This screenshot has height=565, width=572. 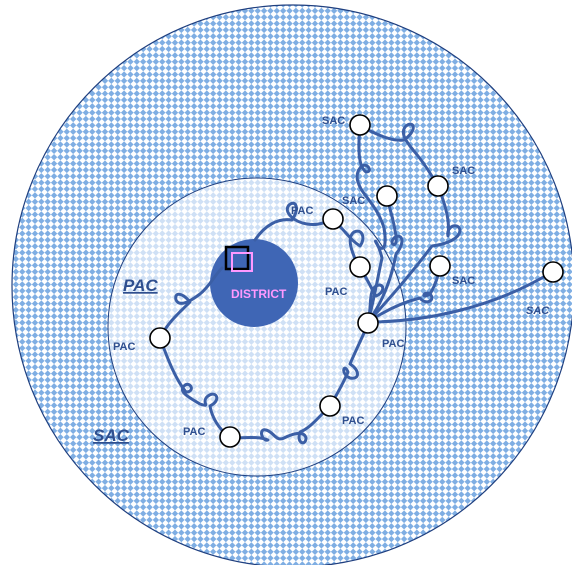 I want to click on cable-hub-to-sac-far-right, so click(x=460, y=297).